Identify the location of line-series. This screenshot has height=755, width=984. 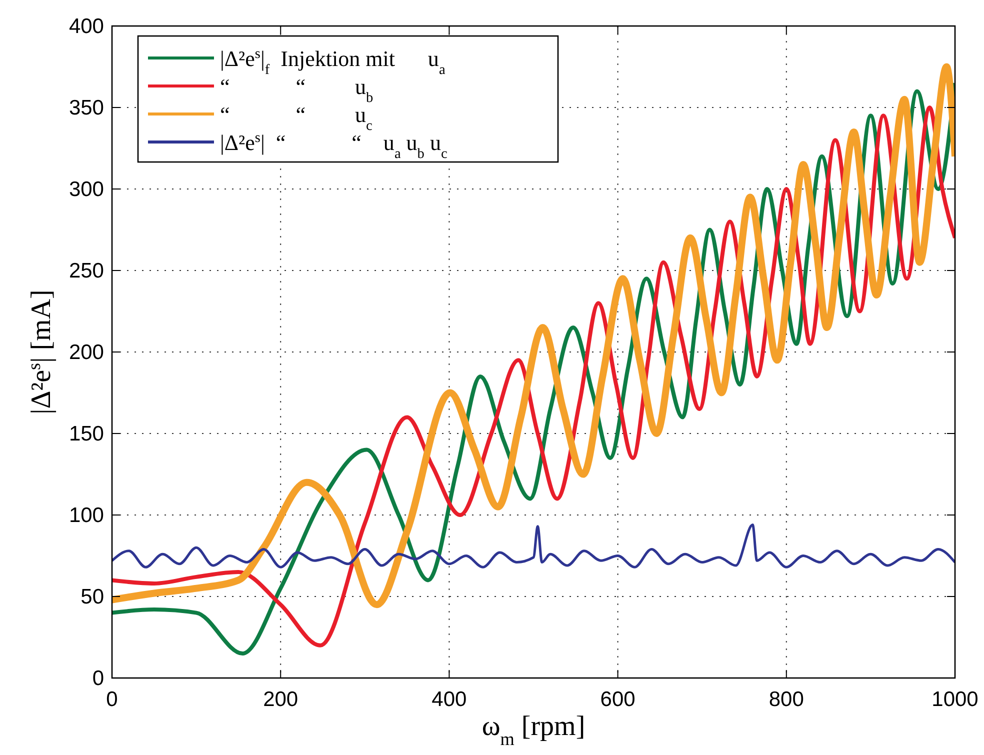
(533, 546).